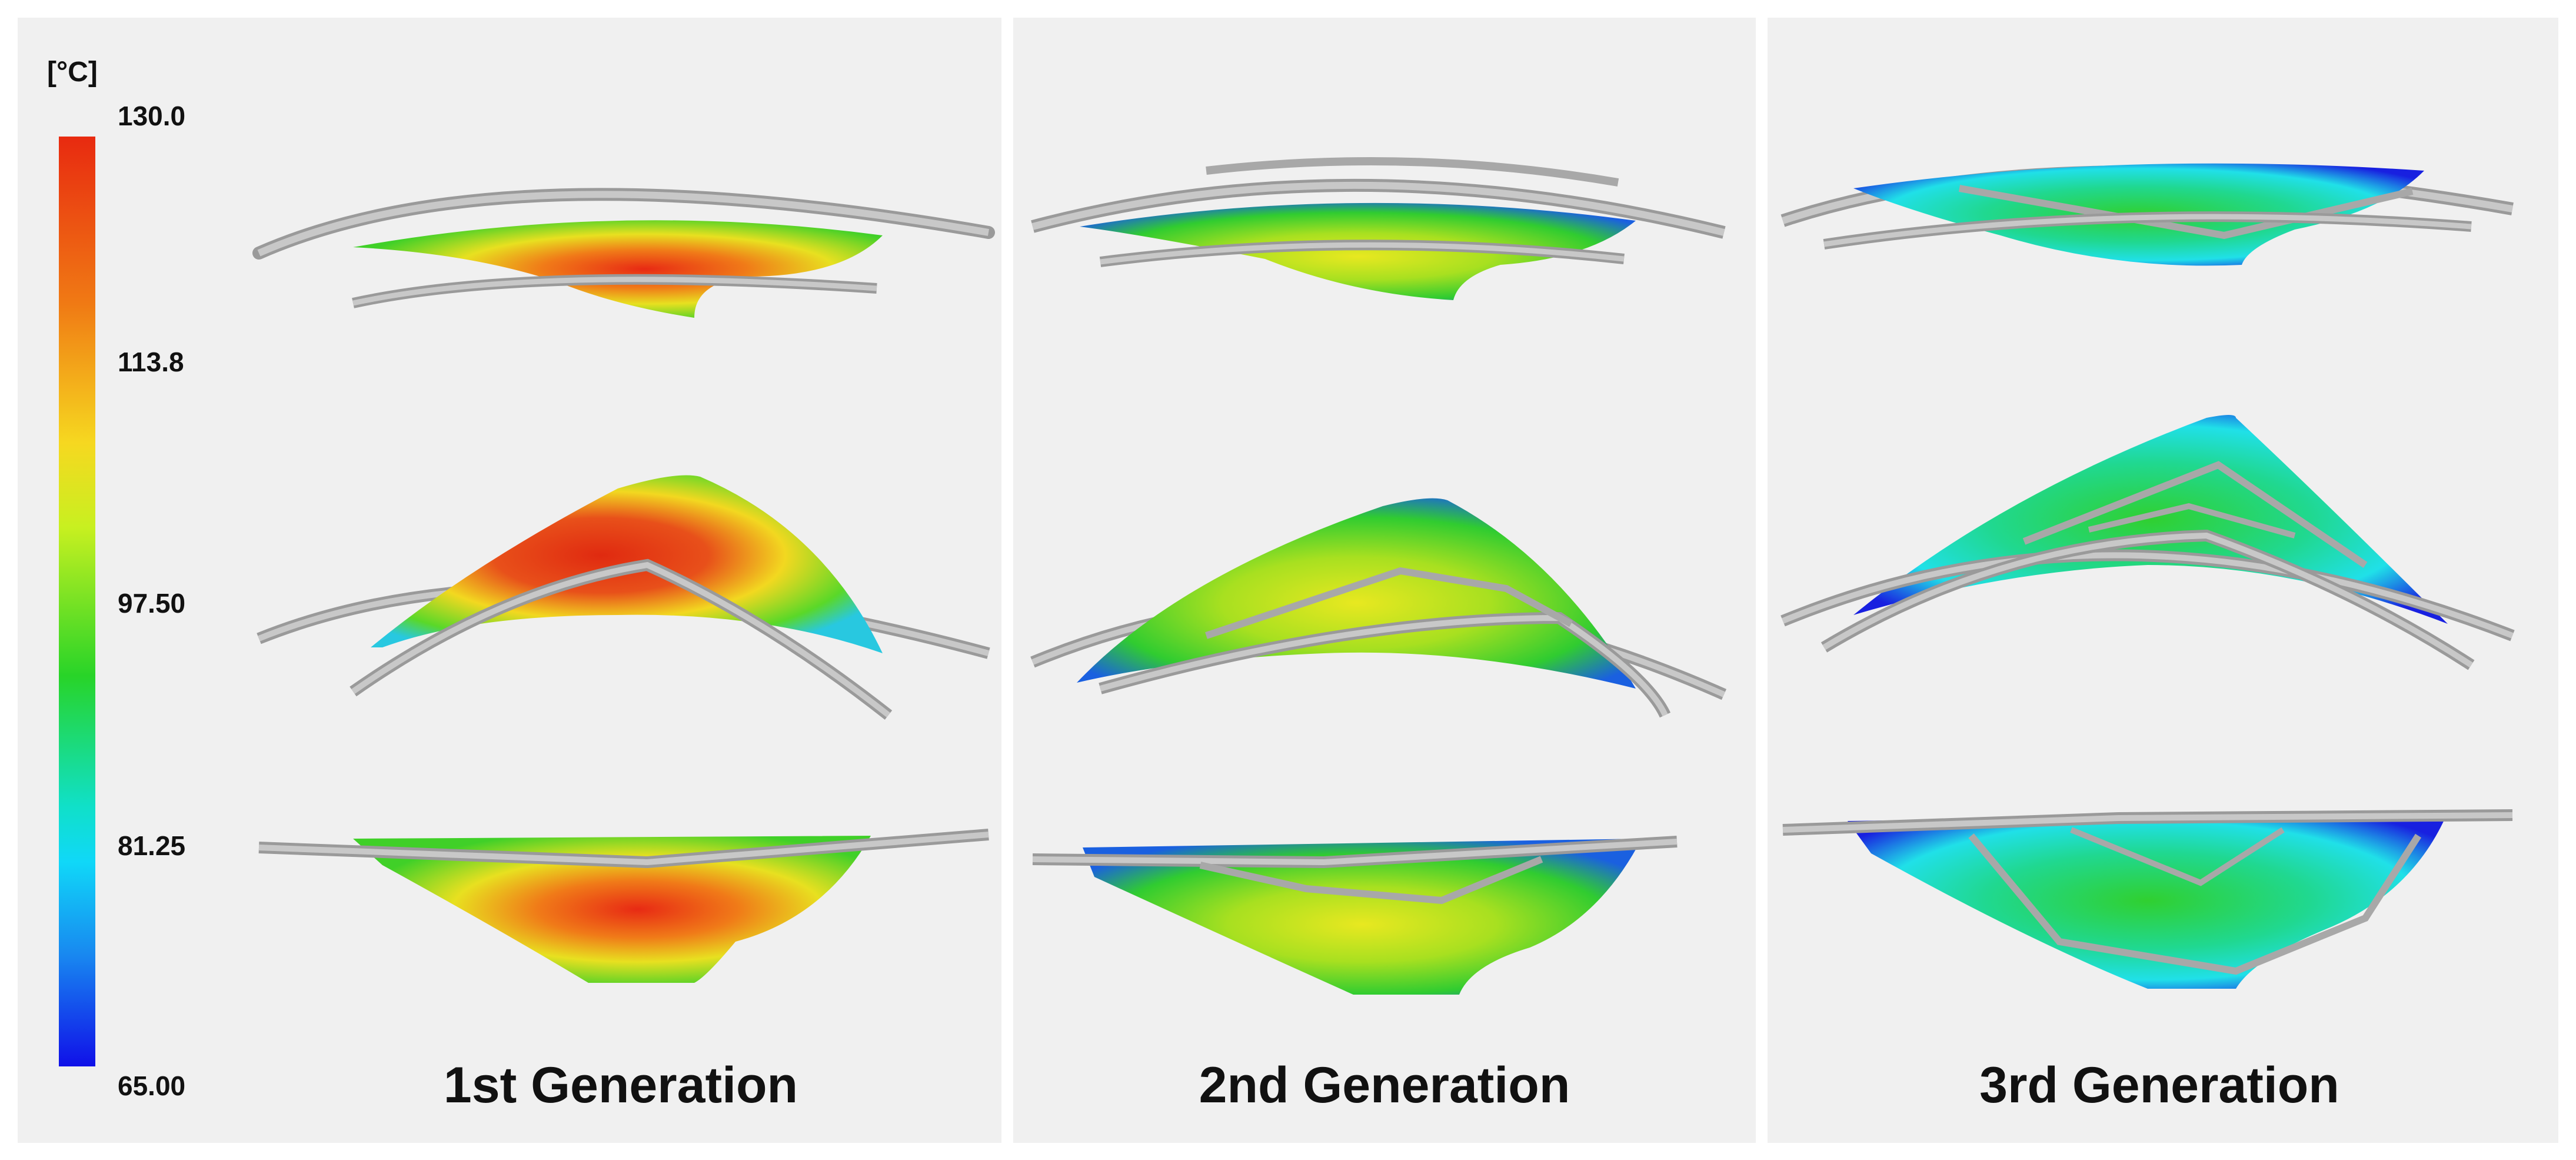  I want to click on gen2-view-middle, so click(1378, 608).